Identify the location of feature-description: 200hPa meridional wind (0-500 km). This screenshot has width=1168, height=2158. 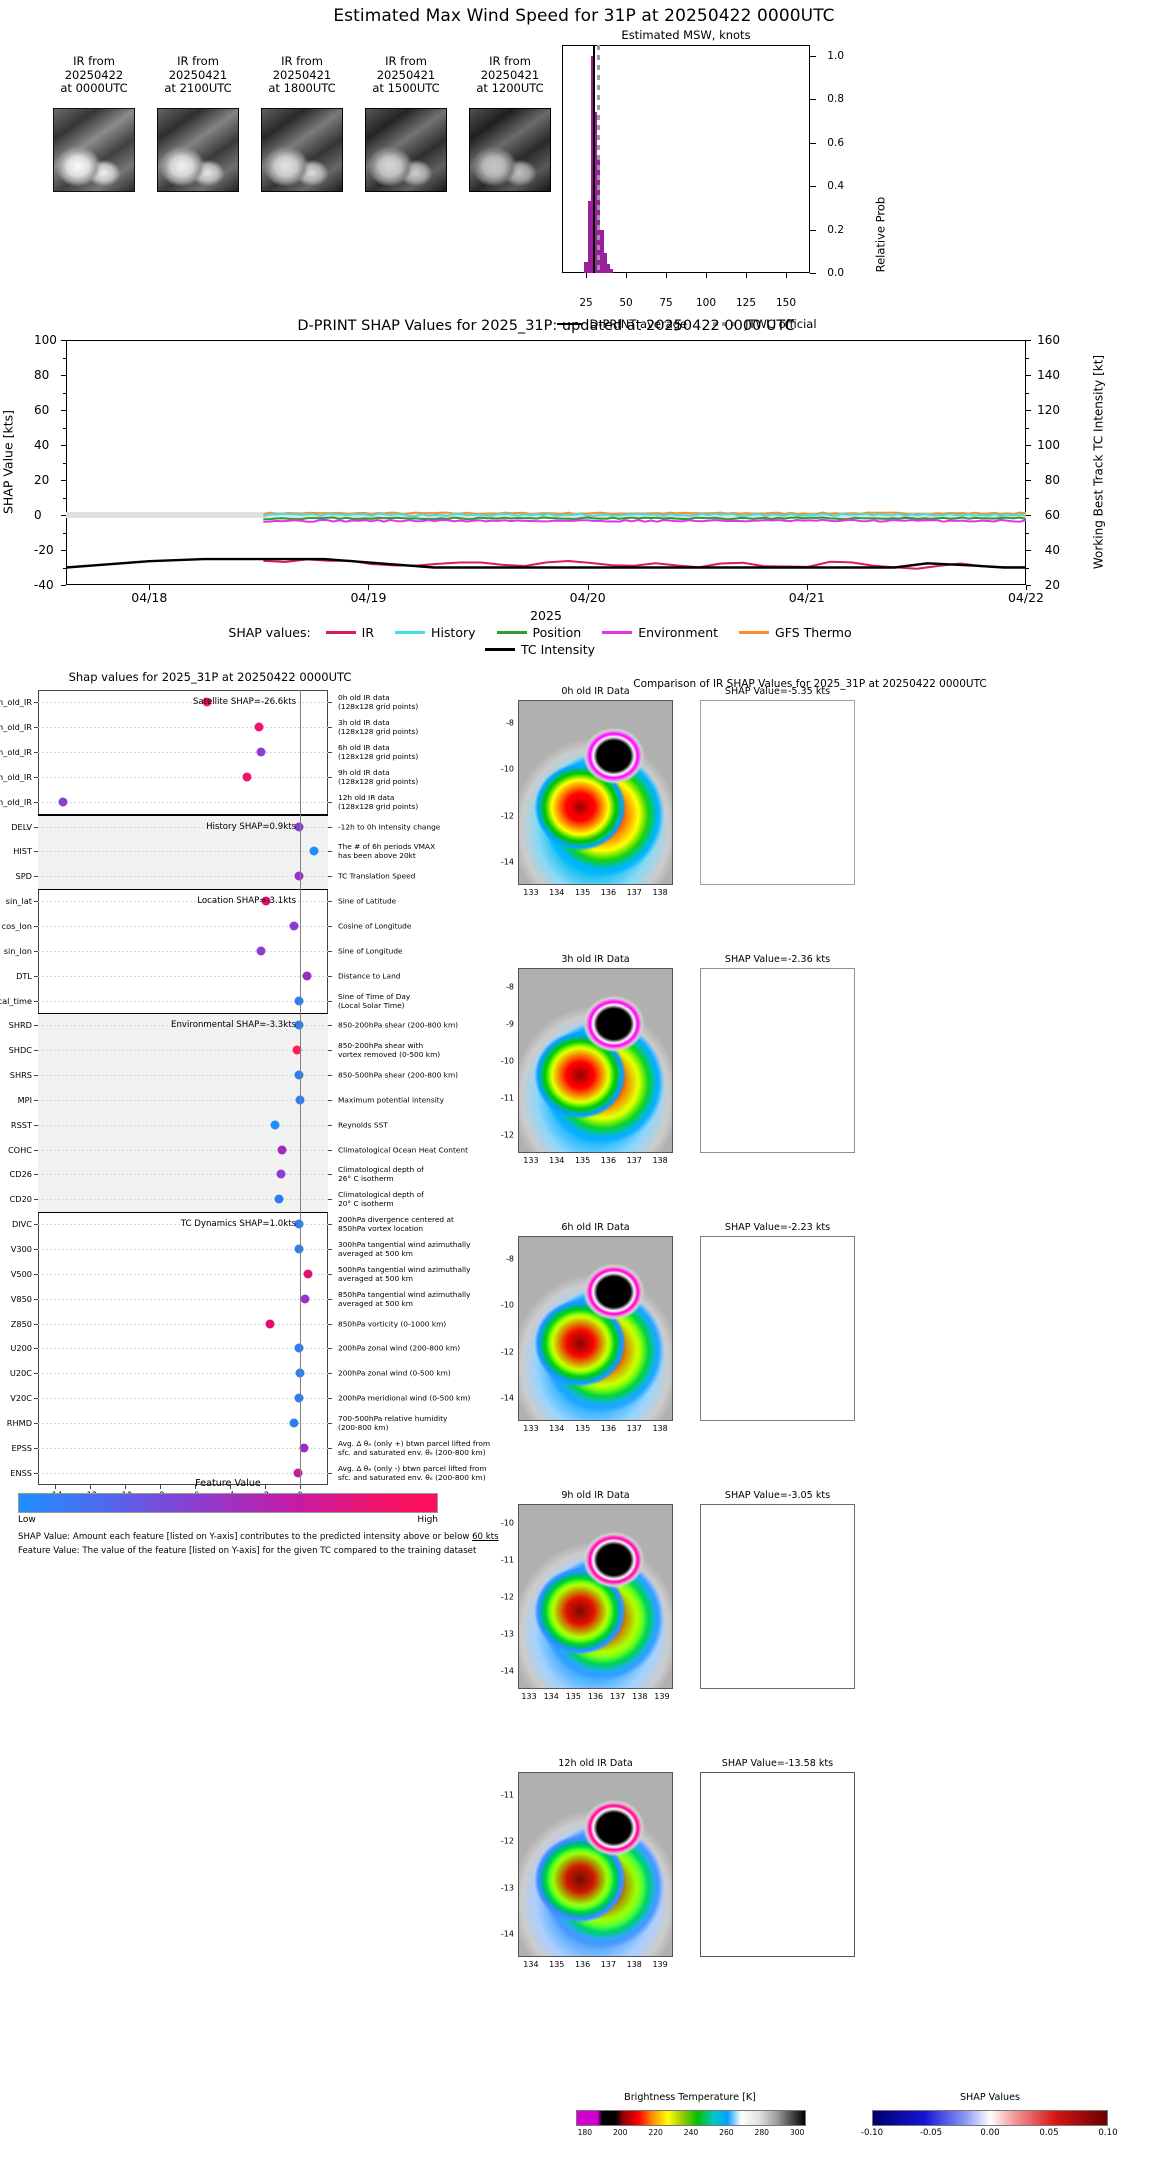
(404, 1398).